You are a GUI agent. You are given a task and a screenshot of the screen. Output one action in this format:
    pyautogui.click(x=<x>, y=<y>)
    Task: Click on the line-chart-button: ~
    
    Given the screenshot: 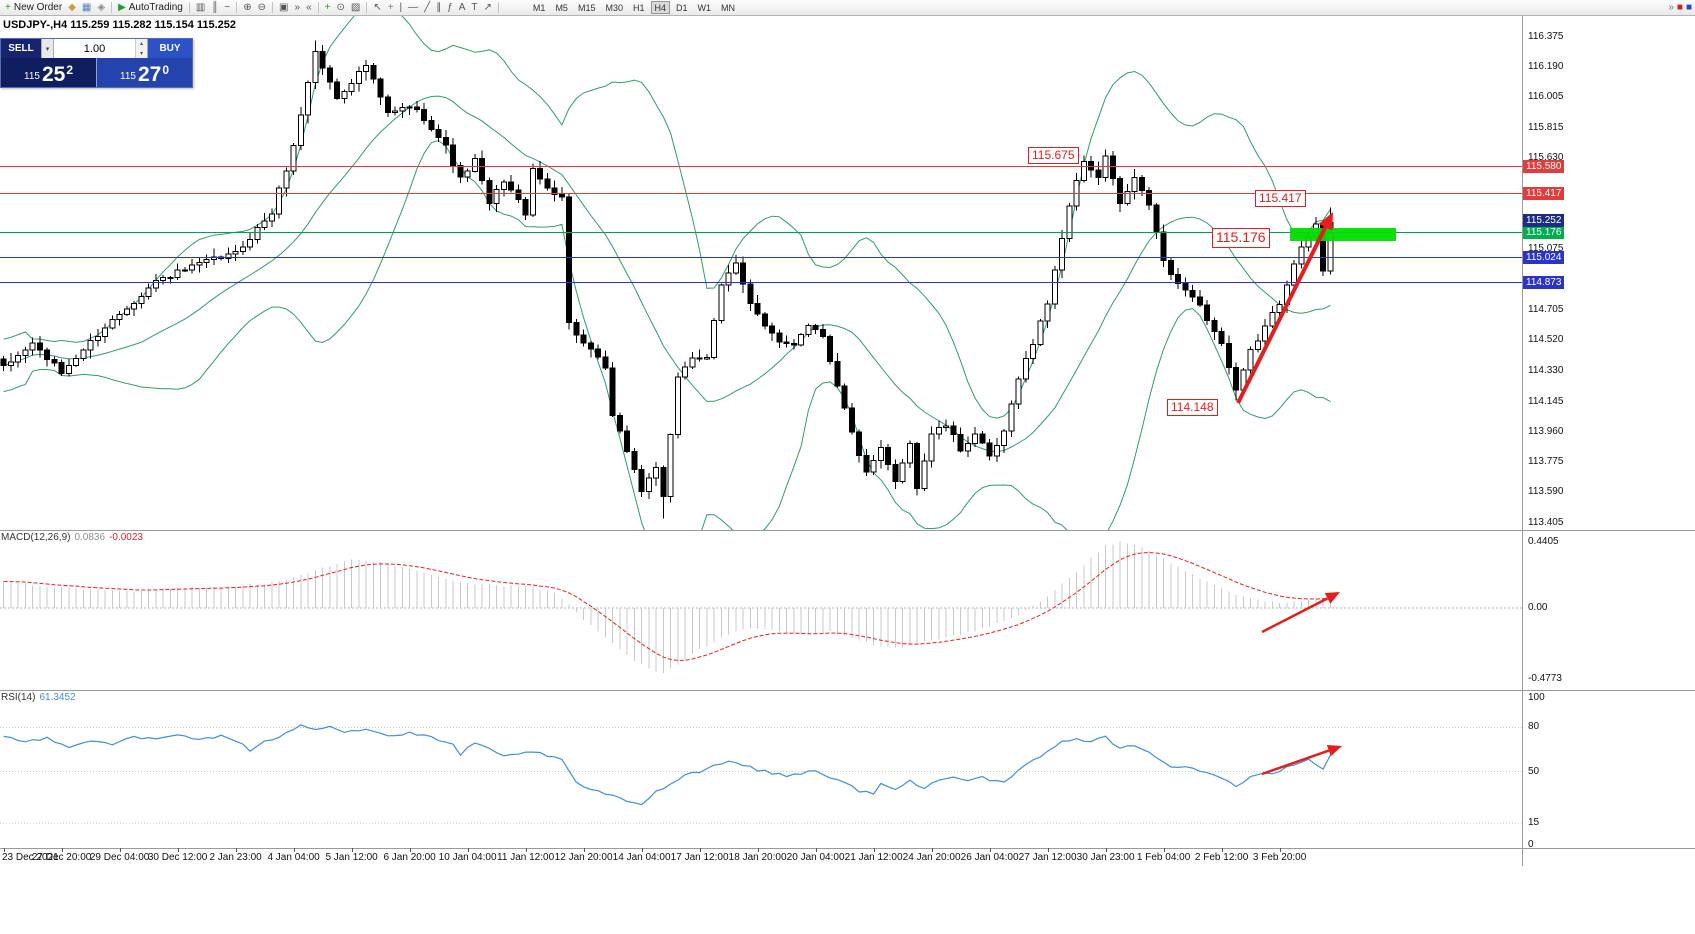 What is the action you would take?
    pyautogui.click(x=227, y=8)
    